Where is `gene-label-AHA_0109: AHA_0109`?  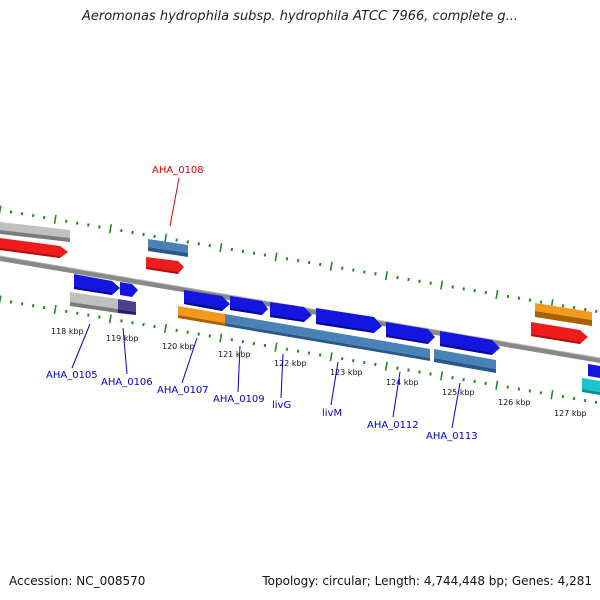
gene-label-AHA_0109: AHA_0109 is located at coordinates (239, 399).